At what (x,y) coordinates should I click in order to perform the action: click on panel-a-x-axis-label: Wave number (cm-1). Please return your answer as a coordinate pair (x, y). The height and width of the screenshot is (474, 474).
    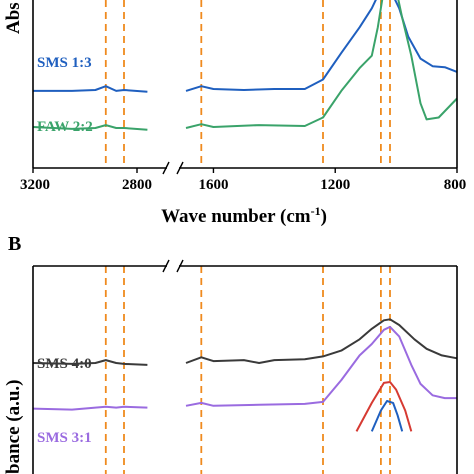
    Looking at the image, I should click on (244, 215).